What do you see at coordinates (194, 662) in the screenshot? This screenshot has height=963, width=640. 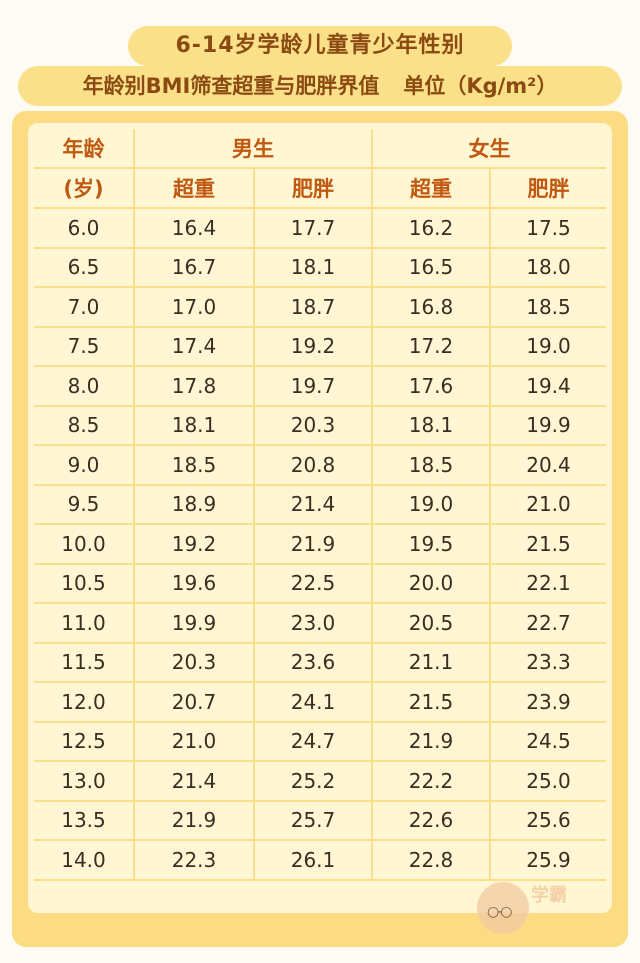 I see `male-overweight-cell: 20.3` at bounding box center [194, 662].